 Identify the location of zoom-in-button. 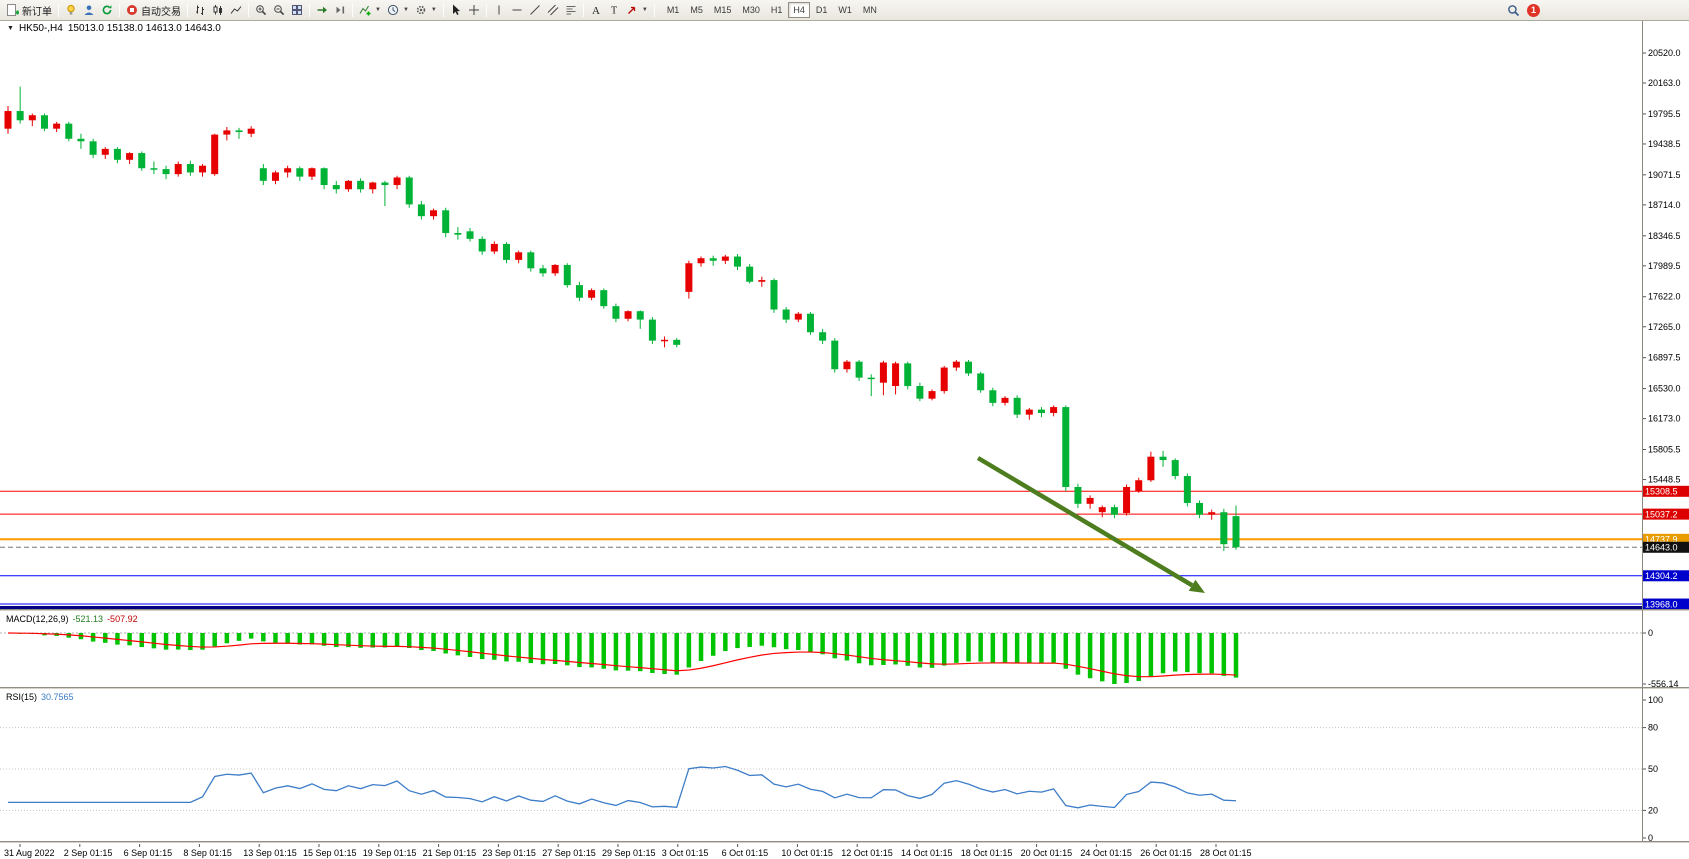
(261, 10).